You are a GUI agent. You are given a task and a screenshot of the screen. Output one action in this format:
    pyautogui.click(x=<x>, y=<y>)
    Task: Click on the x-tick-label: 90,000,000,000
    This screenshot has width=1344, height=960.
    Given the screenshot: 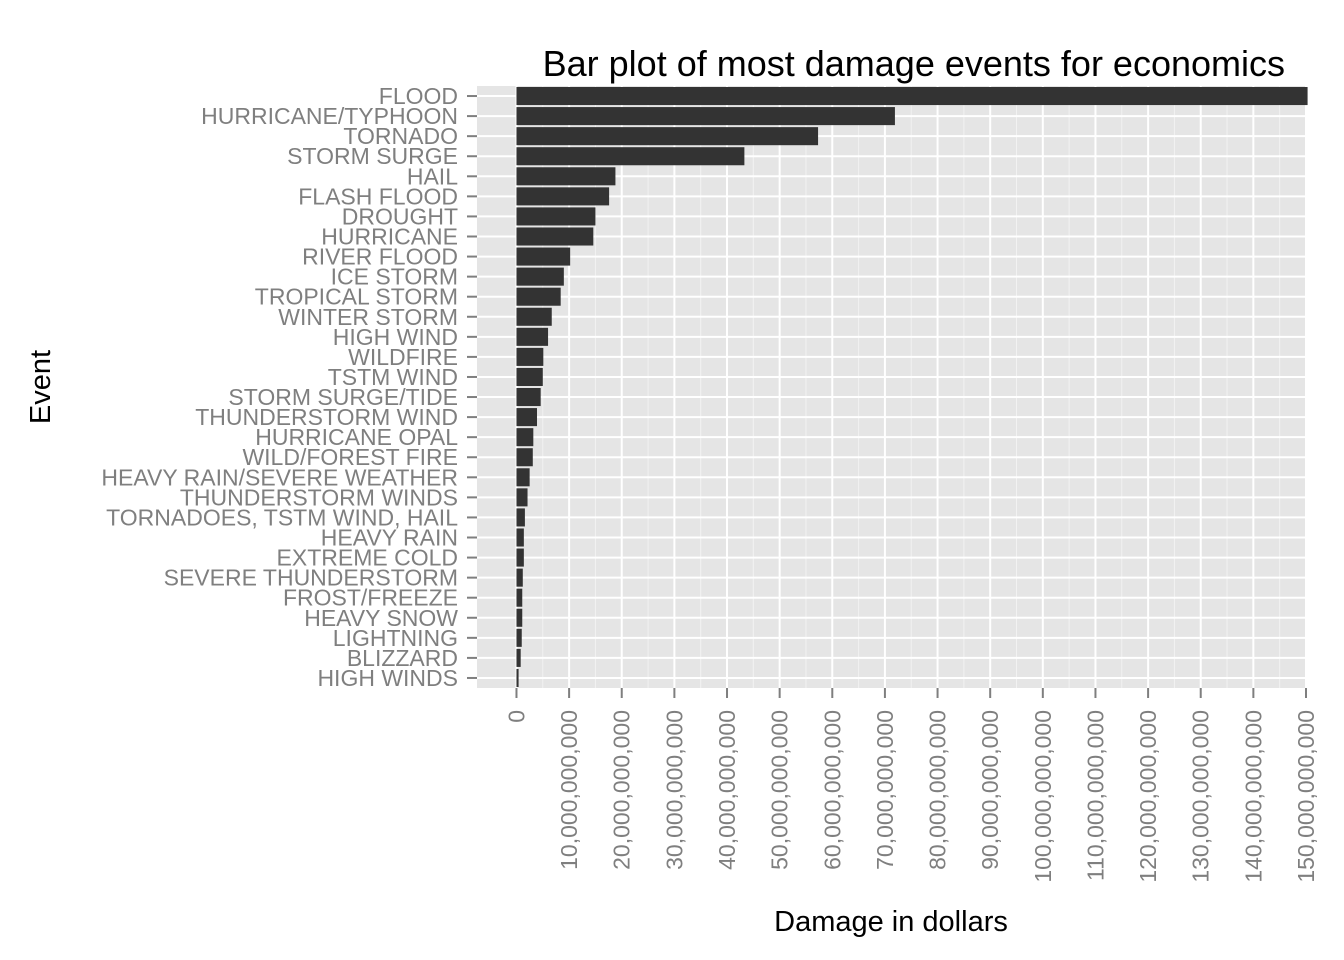 What is the action you would take?
    pyautogui.click(x=990, y=790)
    